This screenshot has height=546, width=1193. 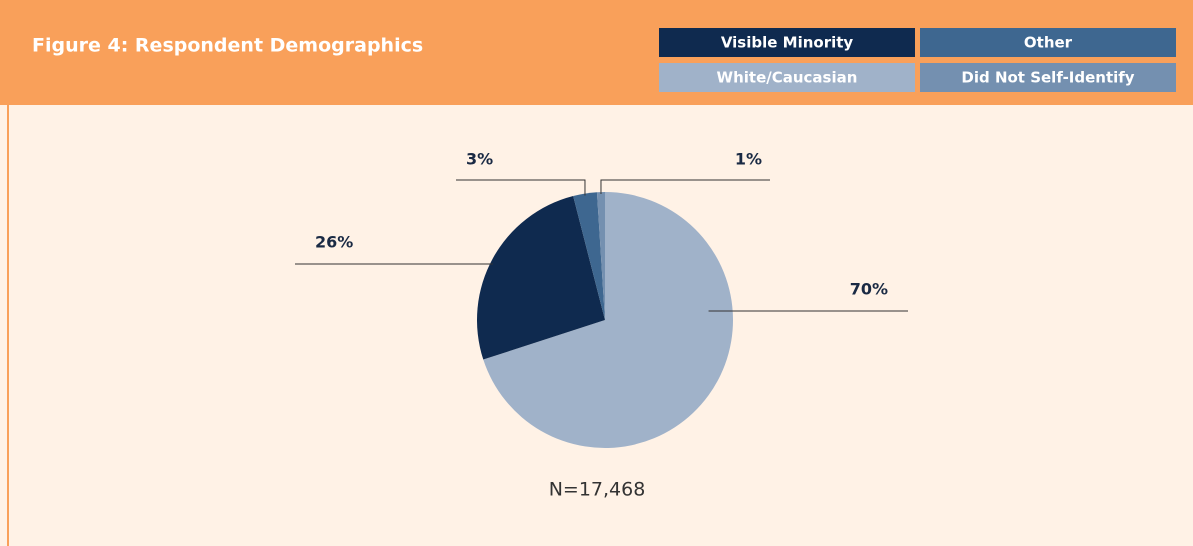 I want to click on data-label: 26%, so click(x=334, y=242).